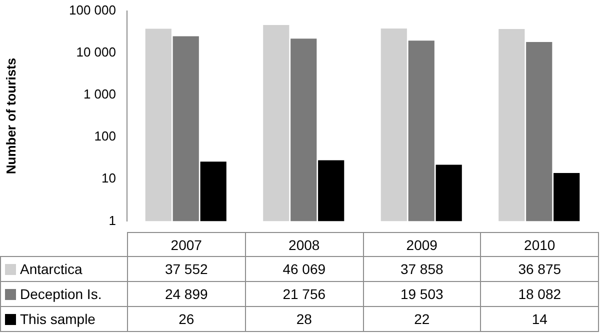 This screenshot has height=336, width=600. What do you see at coordinates (304, 244) in the screenshot?
I see `x-tick-label: 2008` at bounding box center [304, 244].